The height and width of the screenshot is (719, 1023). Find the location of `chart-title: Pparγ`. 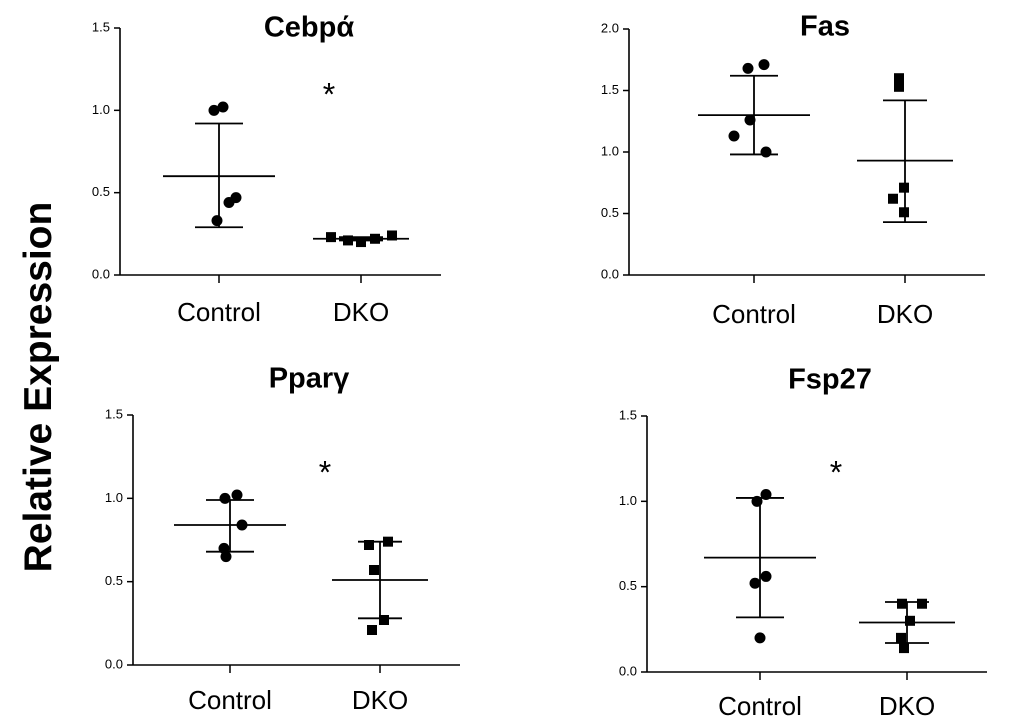

chart-title: Pparγ is located at coordinates (309, 379).